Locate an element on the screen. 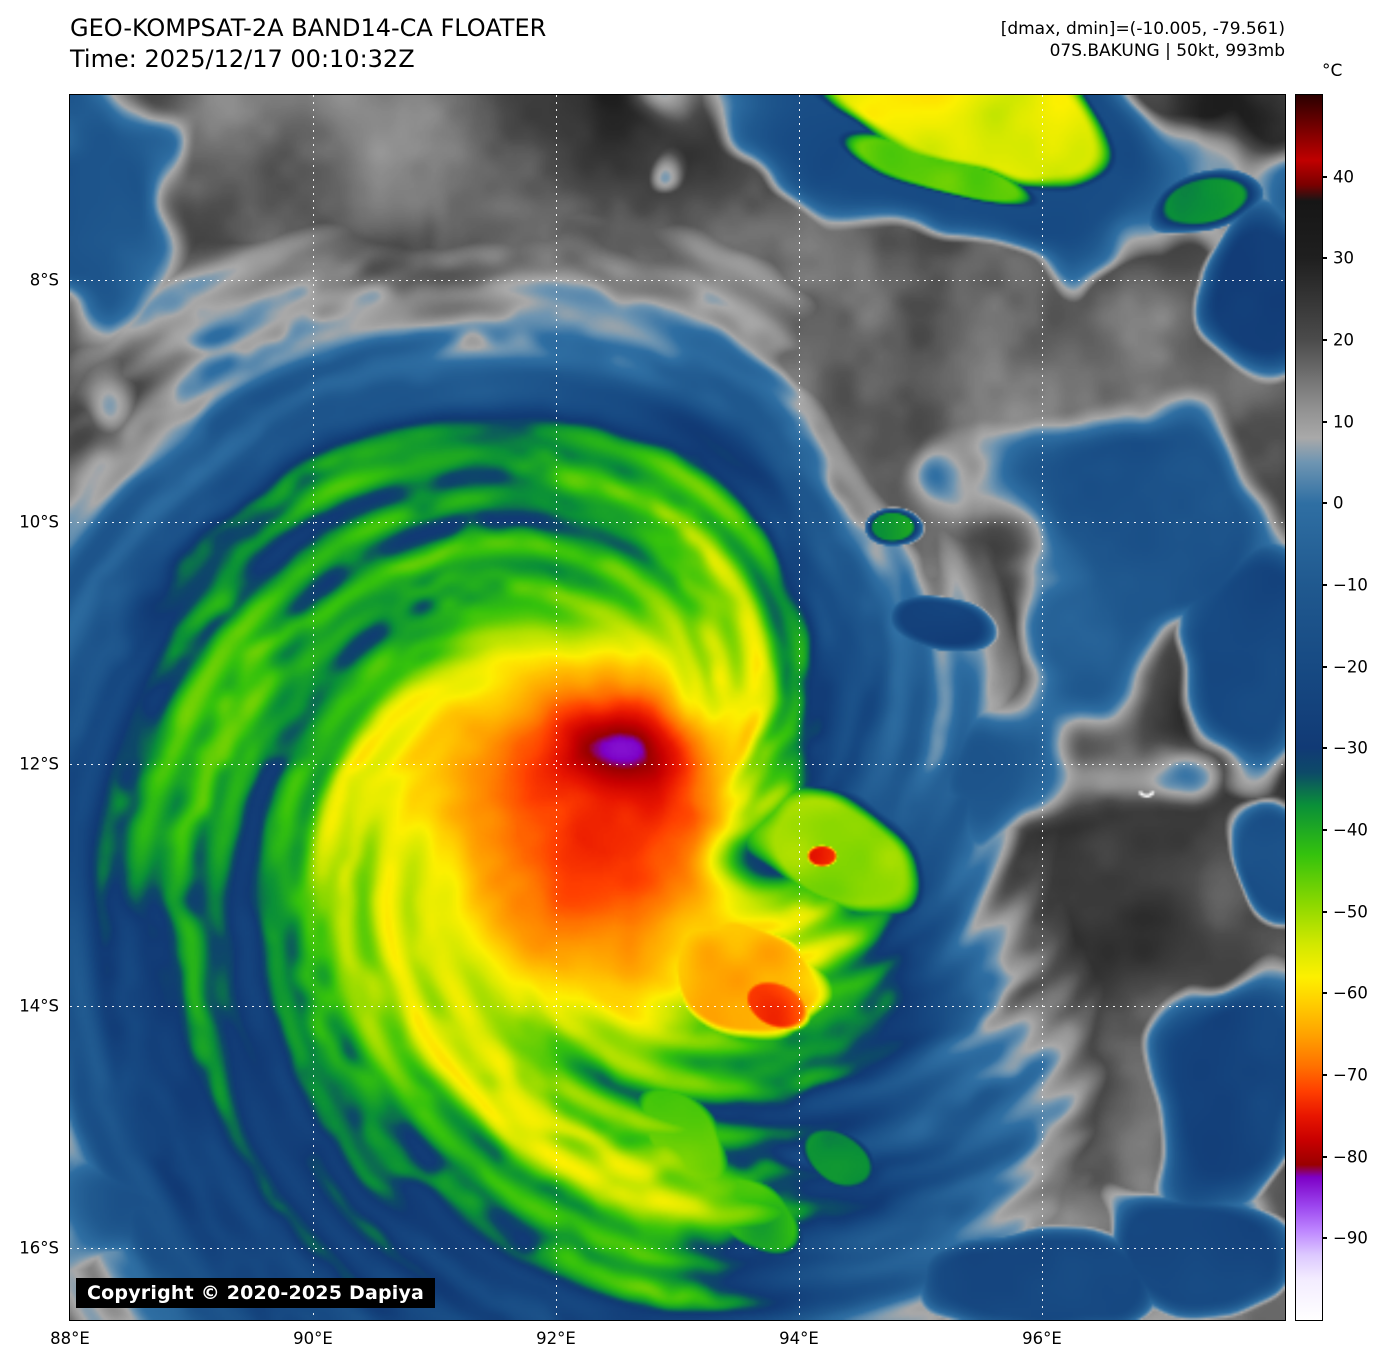 The image size is (1388, 1359). colorbar-tick-label: −80 is located at coordinates (1350, 1157).